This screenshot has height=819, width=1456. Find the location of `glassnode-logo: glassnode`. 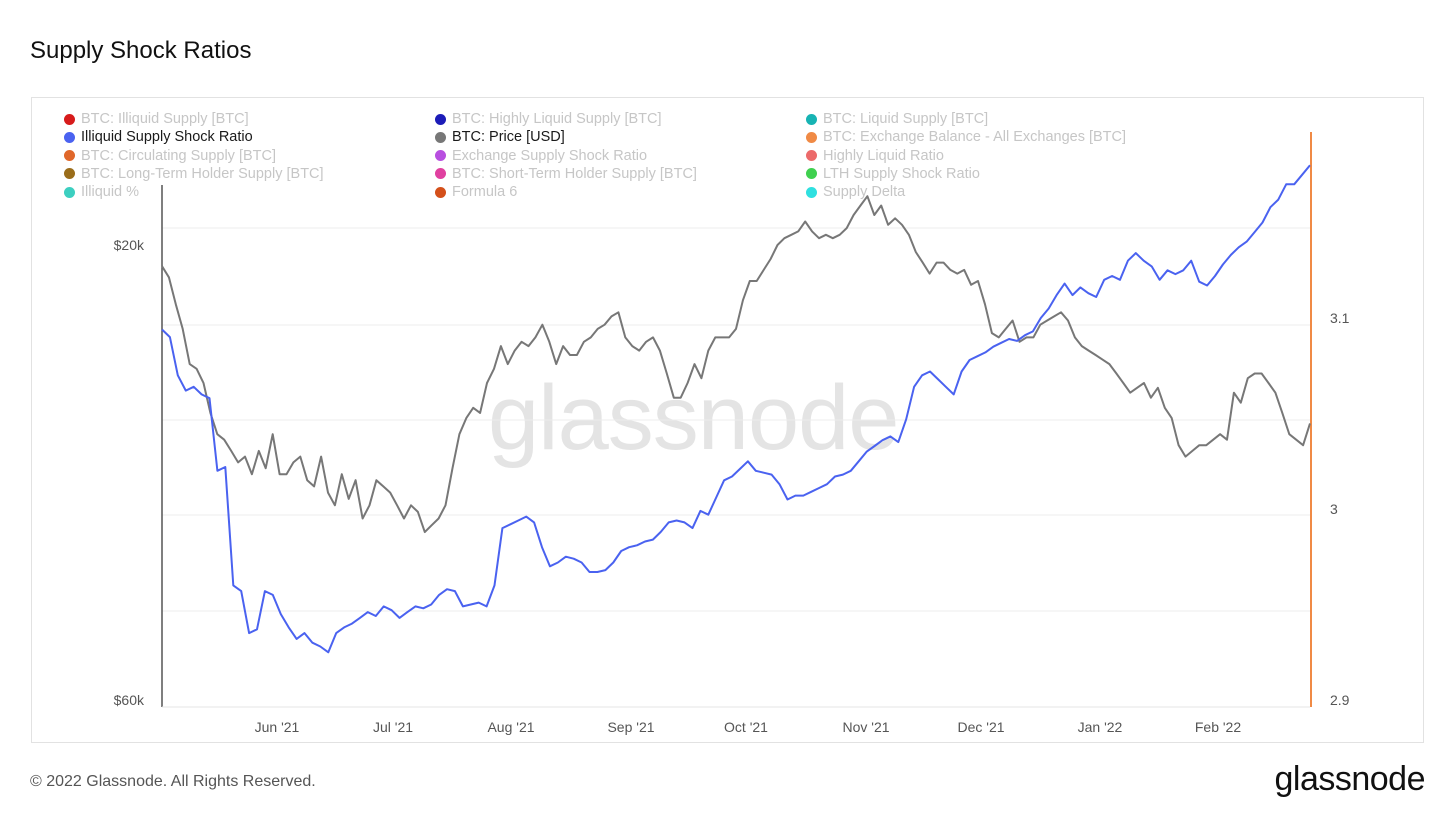

glassnode-logo: glassnode is located at coordinates (1349, 779).